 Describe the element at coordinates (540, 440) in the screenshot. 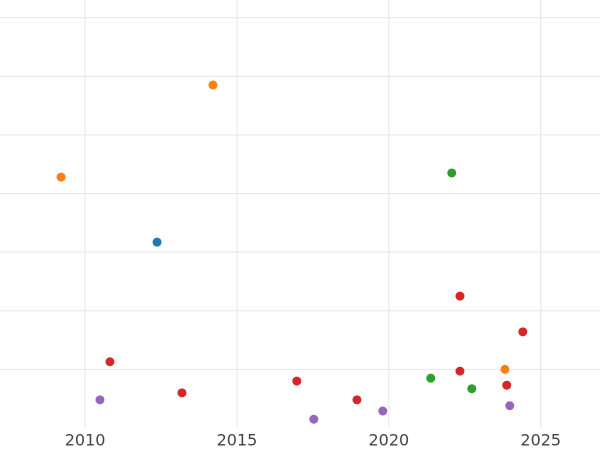

I see `x-tick-label: 2025` at that location.